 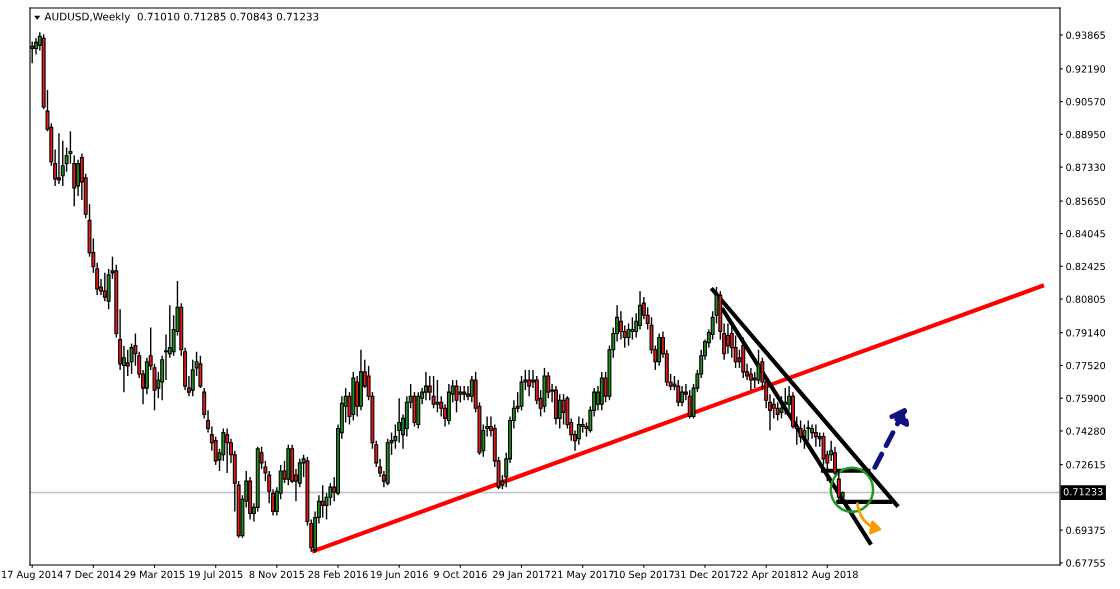 What do you see at coordinates (1086, 102) in the screenshot?
I see `y-tick-label: 0.90570` at bounding box center [1086, 102].